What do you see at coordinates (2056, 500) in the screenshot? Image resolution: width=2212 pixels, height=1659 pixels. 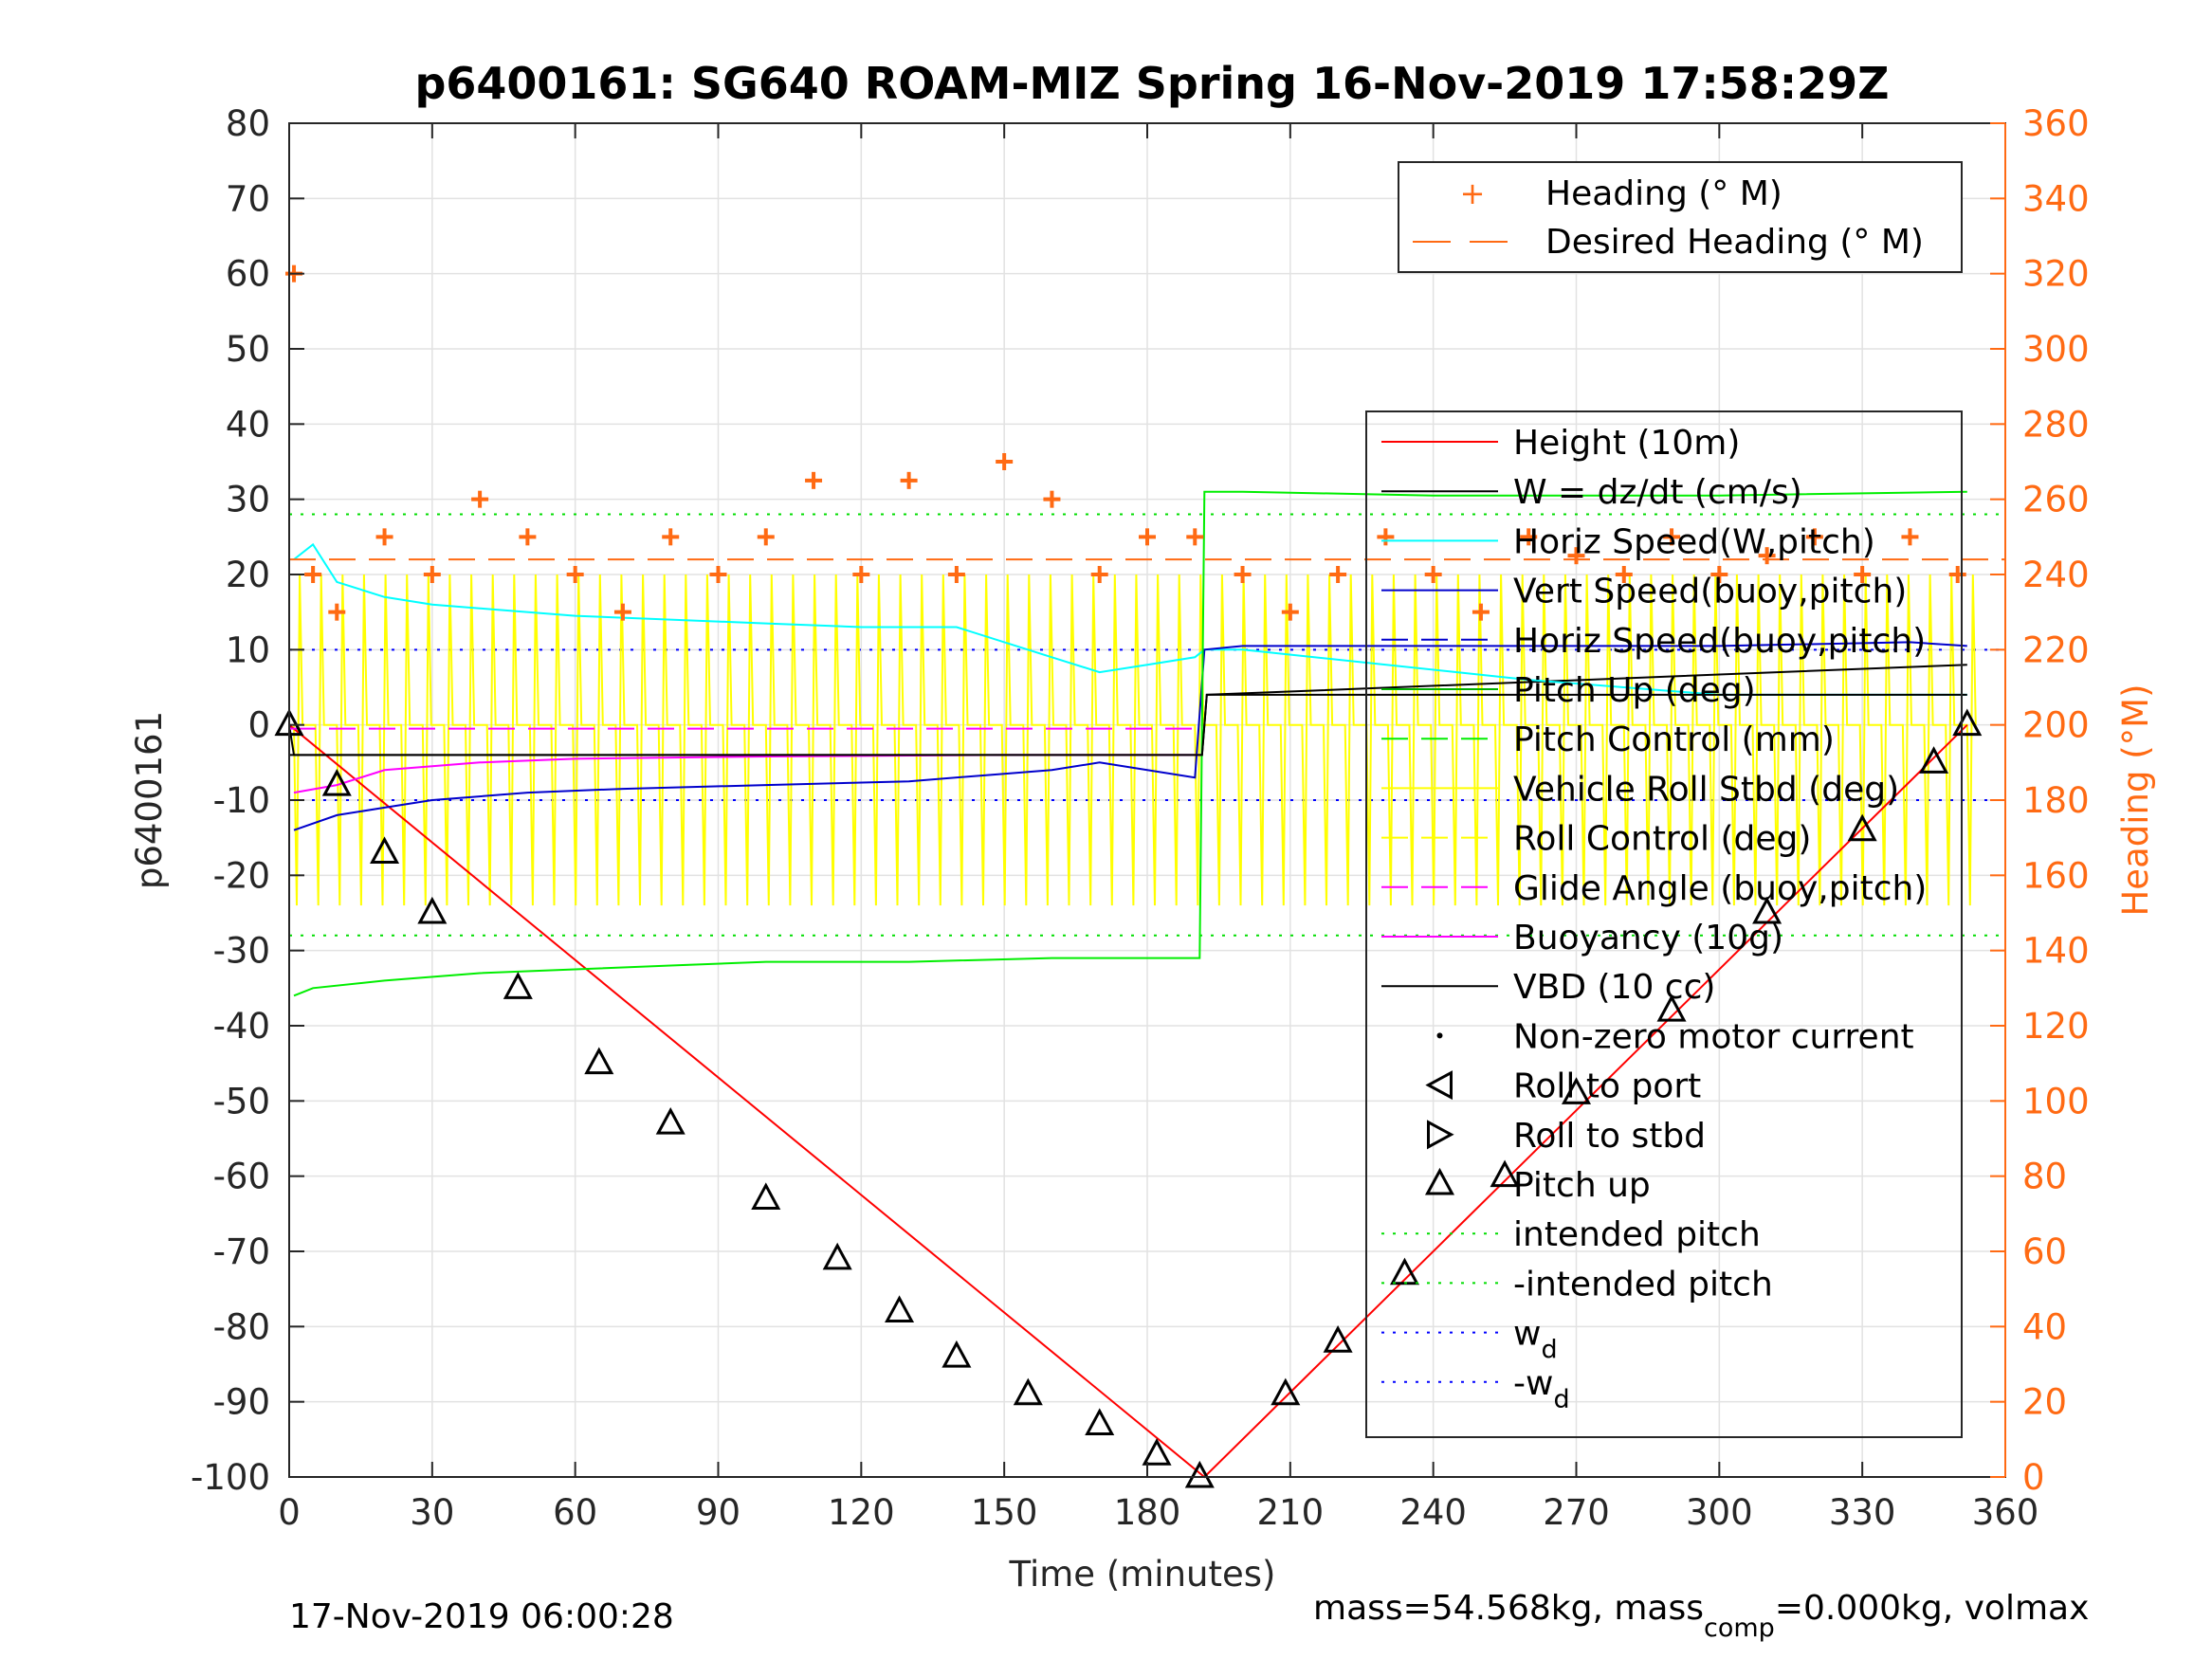 I see `y2-tick-label: 260` at bounding box center [2056, 500].